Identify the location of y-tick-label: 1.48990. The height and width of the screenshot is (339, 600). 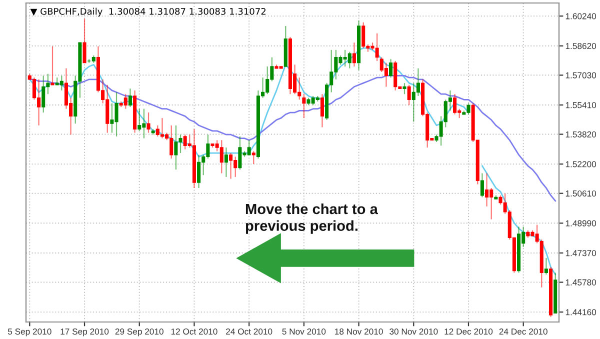
(581, 223).